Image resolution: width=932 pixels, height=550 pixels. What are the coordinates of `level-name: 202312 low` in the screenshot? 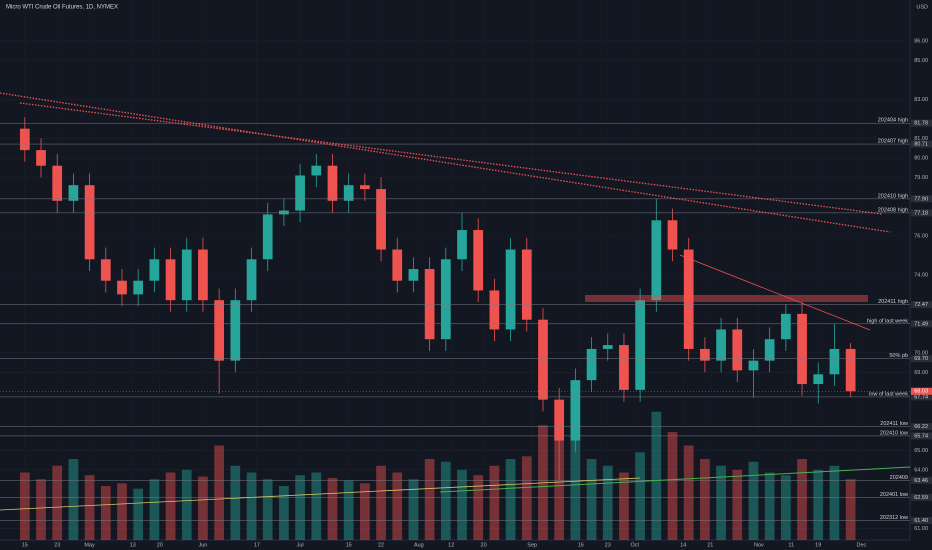 It's located at (894, 518).